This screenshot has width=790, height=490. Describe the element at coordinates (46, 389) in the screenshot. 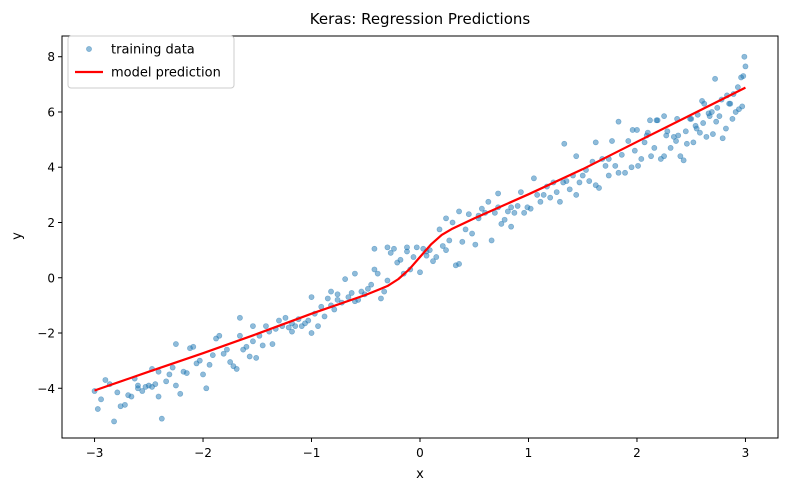

I see `y-tick-label: −4` at that location.